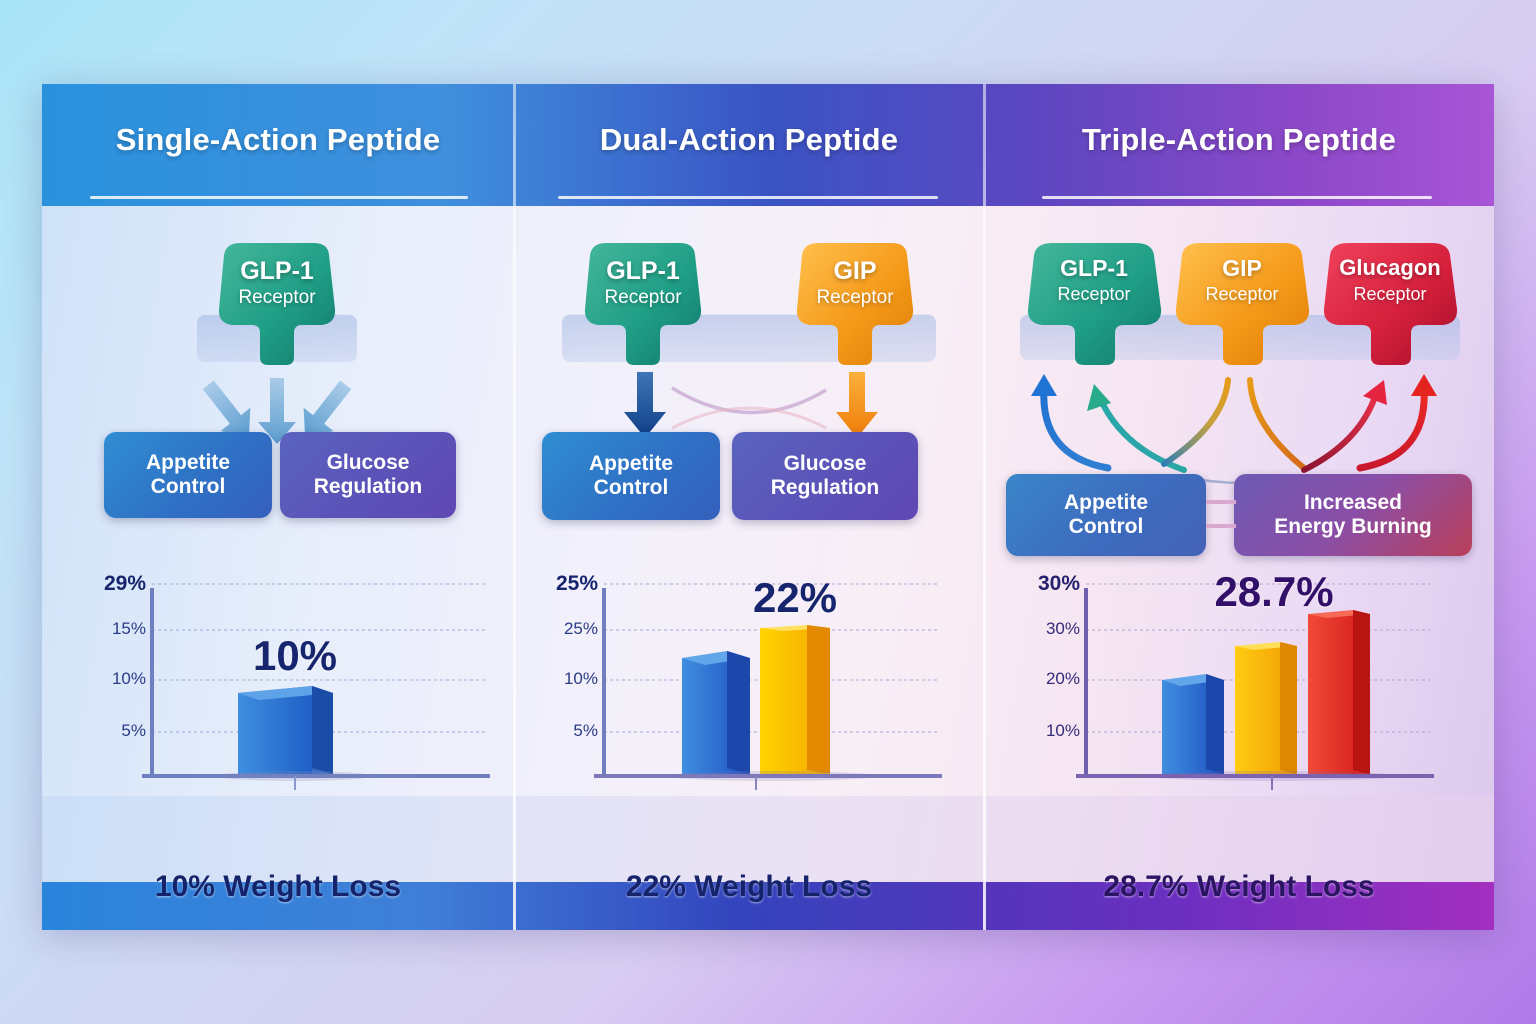 Image resolution: width=1536 pixels, height=1024 pixels. I want to click on ytick-label-2: 20%, so click(1062, 678).